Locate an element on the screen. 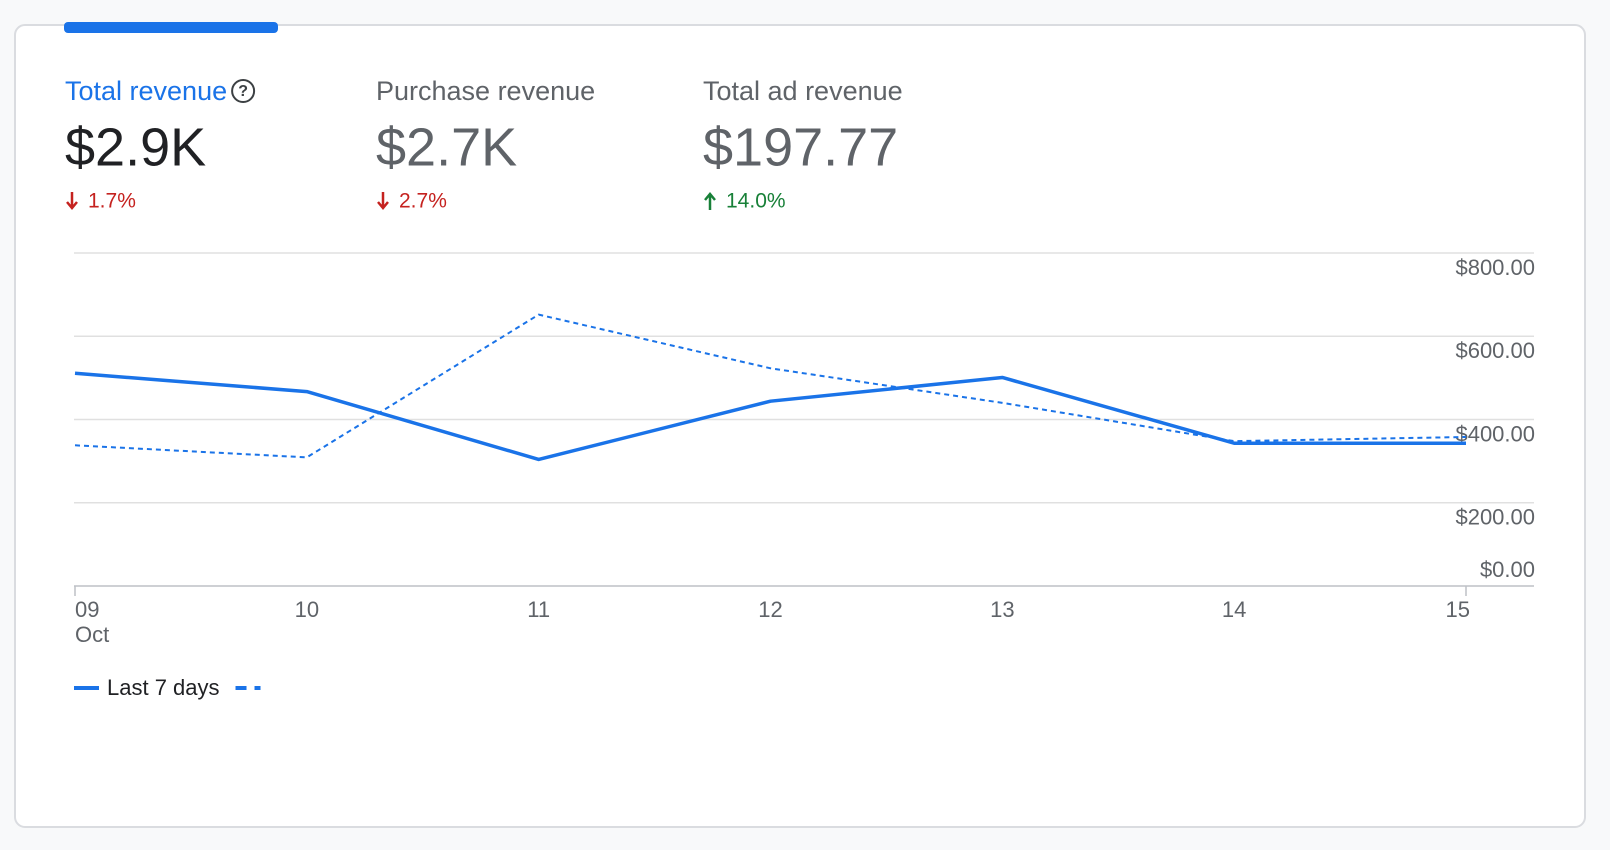 The image size is (1610, 850). x-tick-label: 15 is located at coordinates (1458, 609).